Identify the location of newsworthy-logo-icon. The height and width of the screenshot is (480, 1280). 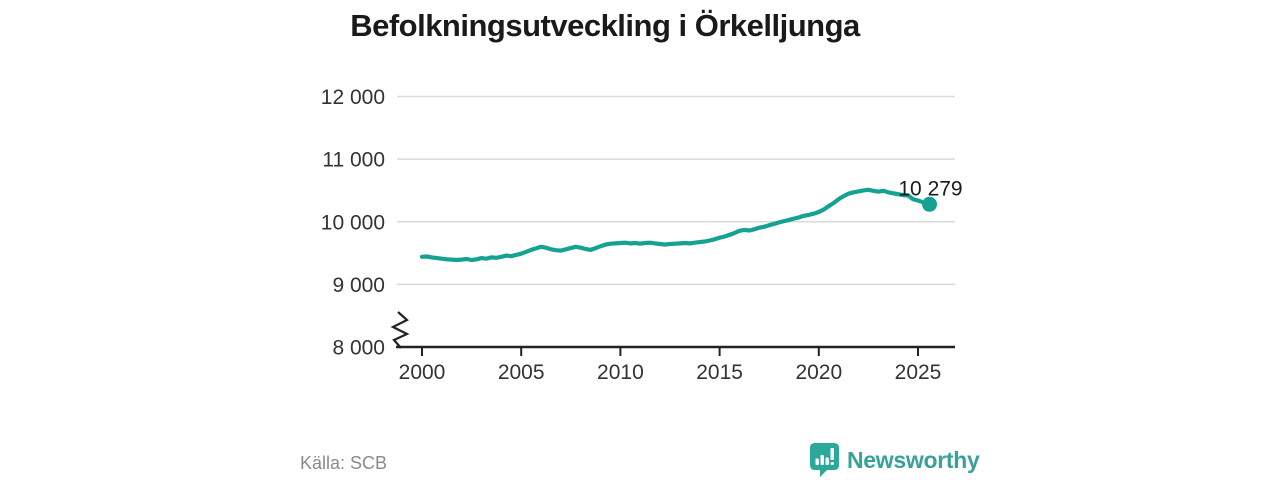
(824, 460).